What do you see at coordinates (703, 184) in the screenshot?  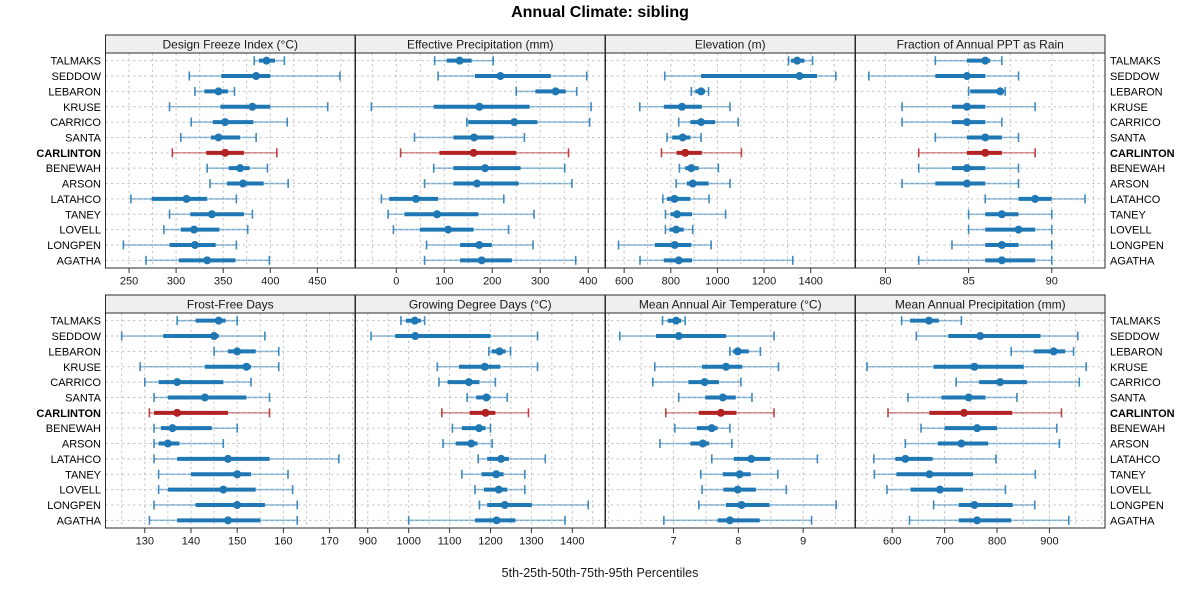 I see `error-bar-arson-elevation-m` at bounding box center [703, 184].